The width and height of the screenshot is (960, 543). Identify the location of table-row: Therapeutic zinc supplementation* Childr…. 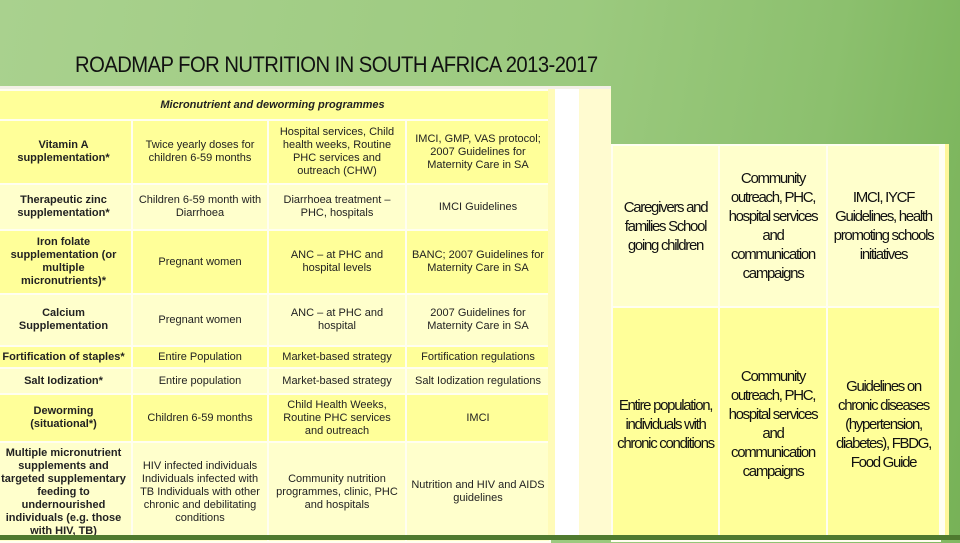
(275, 207).